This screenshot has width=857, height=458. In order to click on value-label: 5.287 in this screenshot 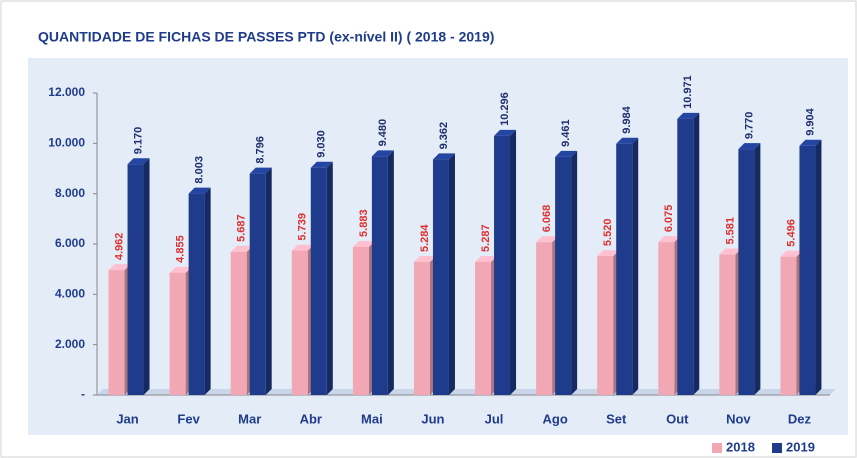, I will do `click(486, 238)`.